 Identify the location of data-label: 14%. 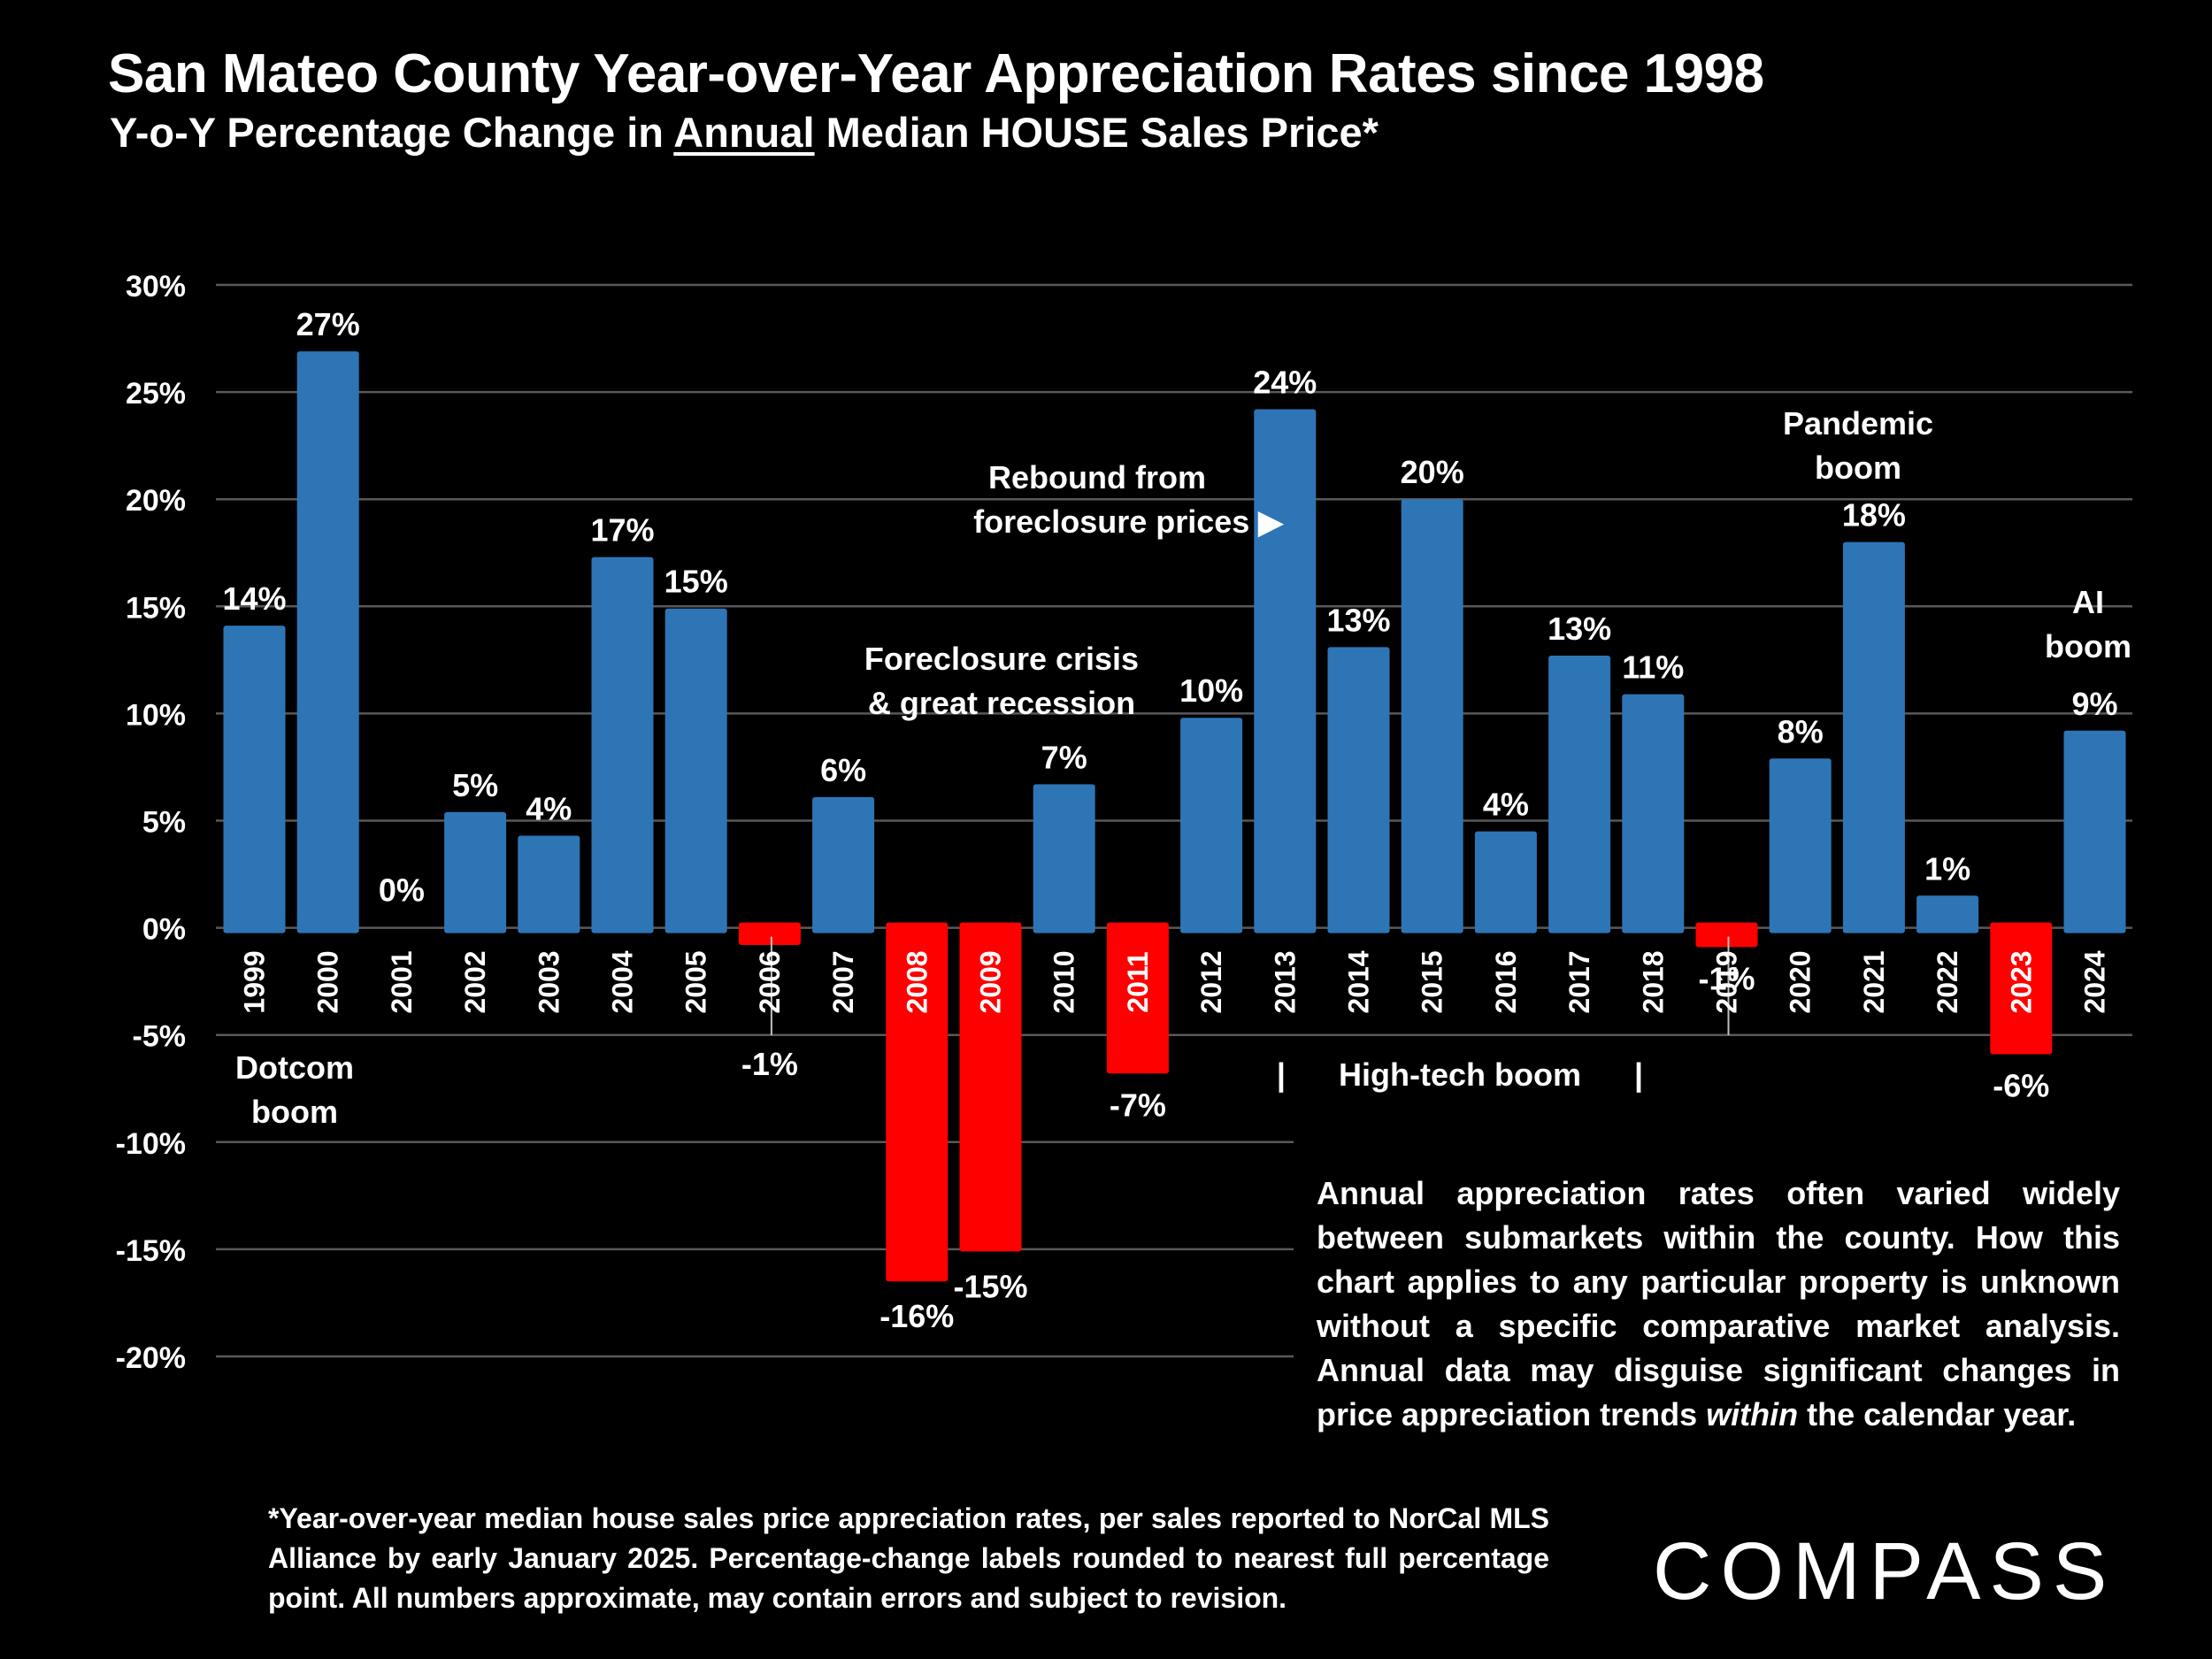
(254, 598).